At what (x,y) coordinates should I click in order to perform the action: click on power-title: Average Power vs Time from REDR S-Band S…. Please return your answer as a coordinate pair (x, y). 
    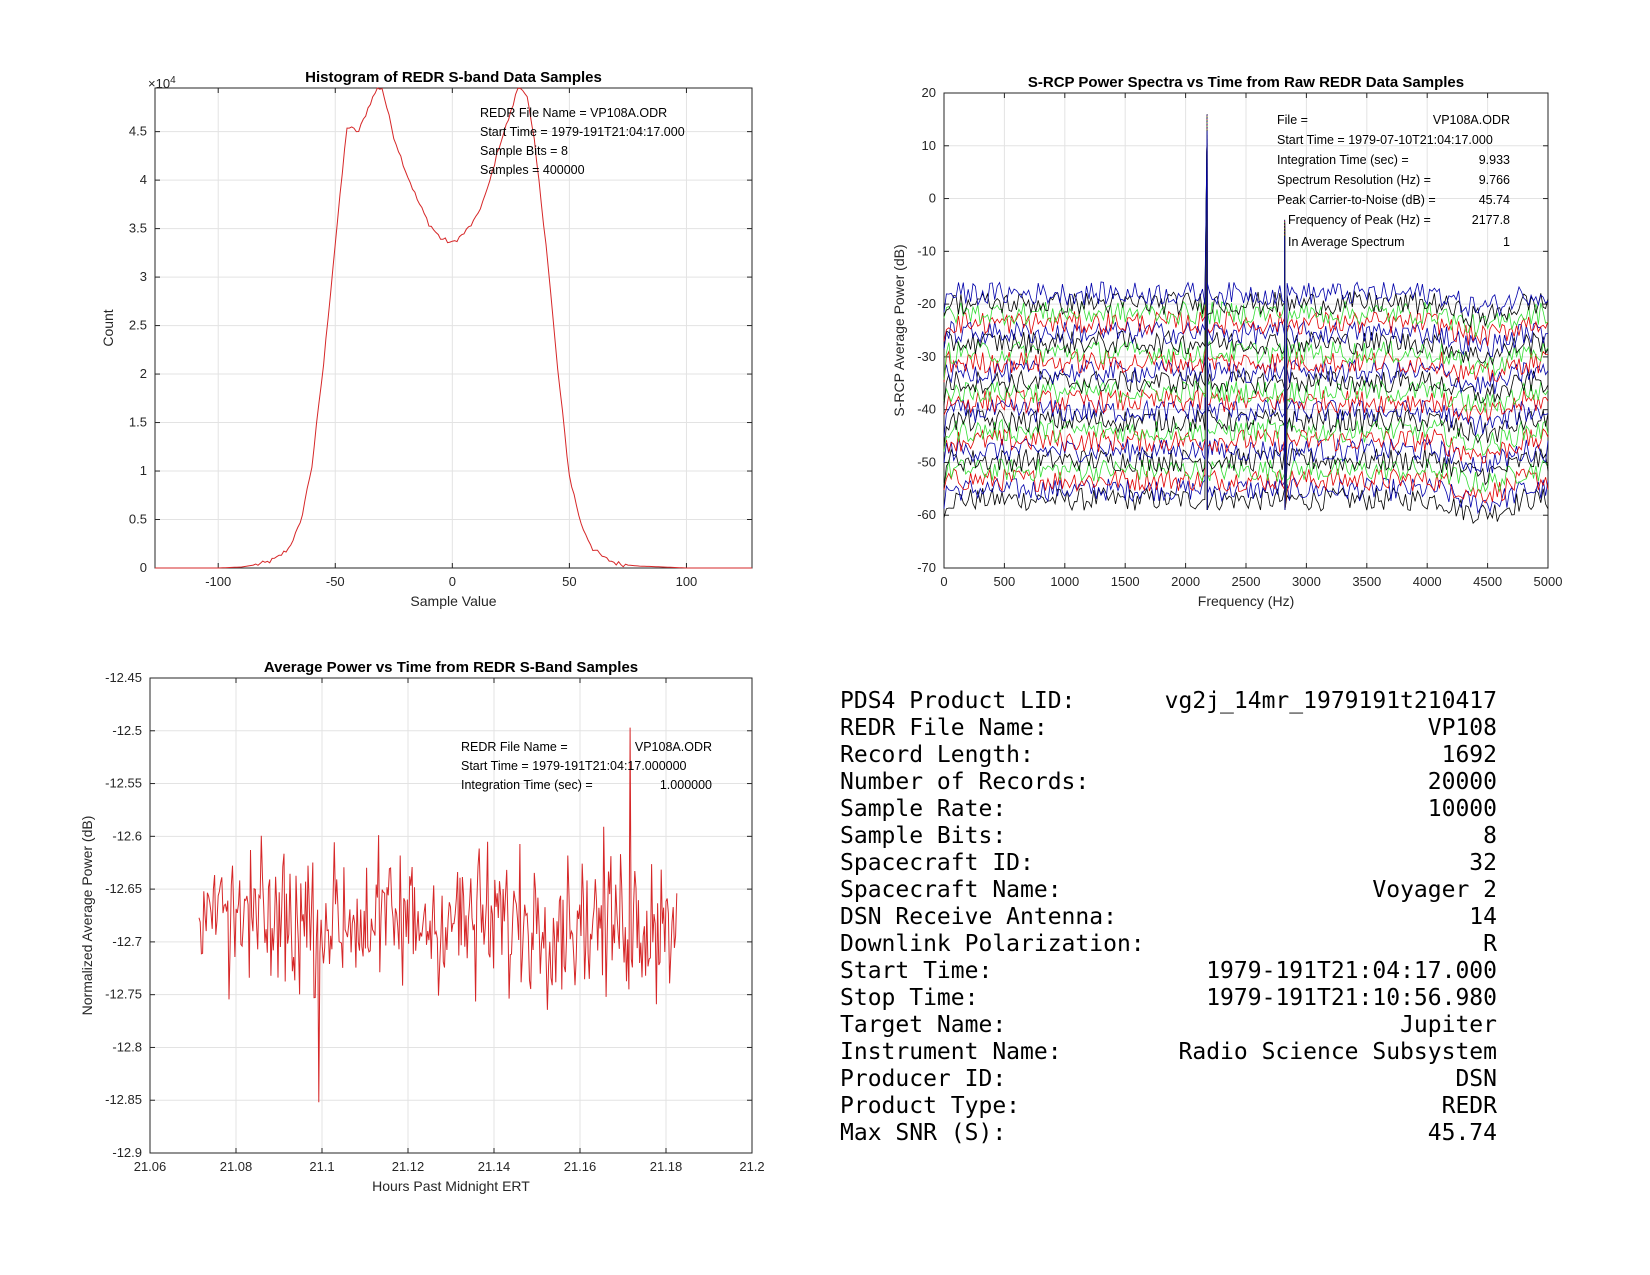
    Looking at the image, I should click on (451, 667).